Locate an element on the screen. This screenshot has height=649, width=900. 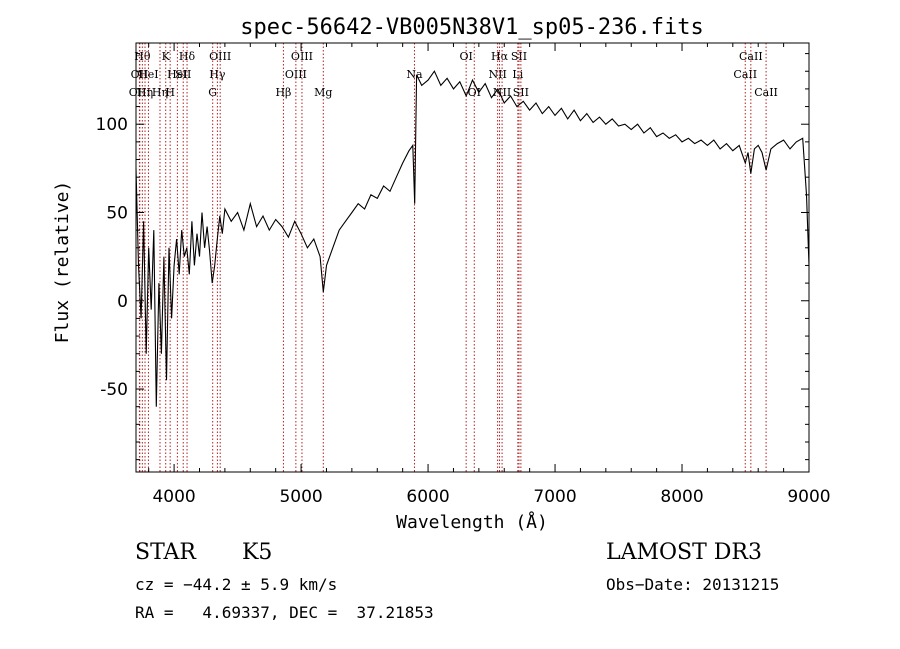
line-label-19: OI is located at coordinates (465, 56).